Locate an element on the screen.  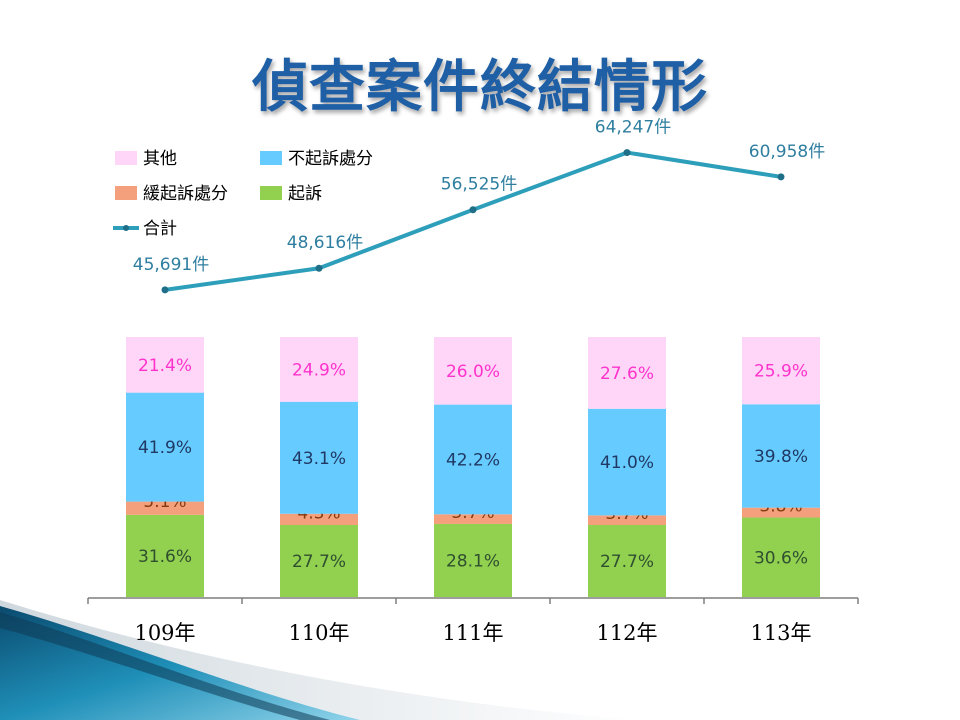
category-label: 112年 is located at coordinates (626, 633).